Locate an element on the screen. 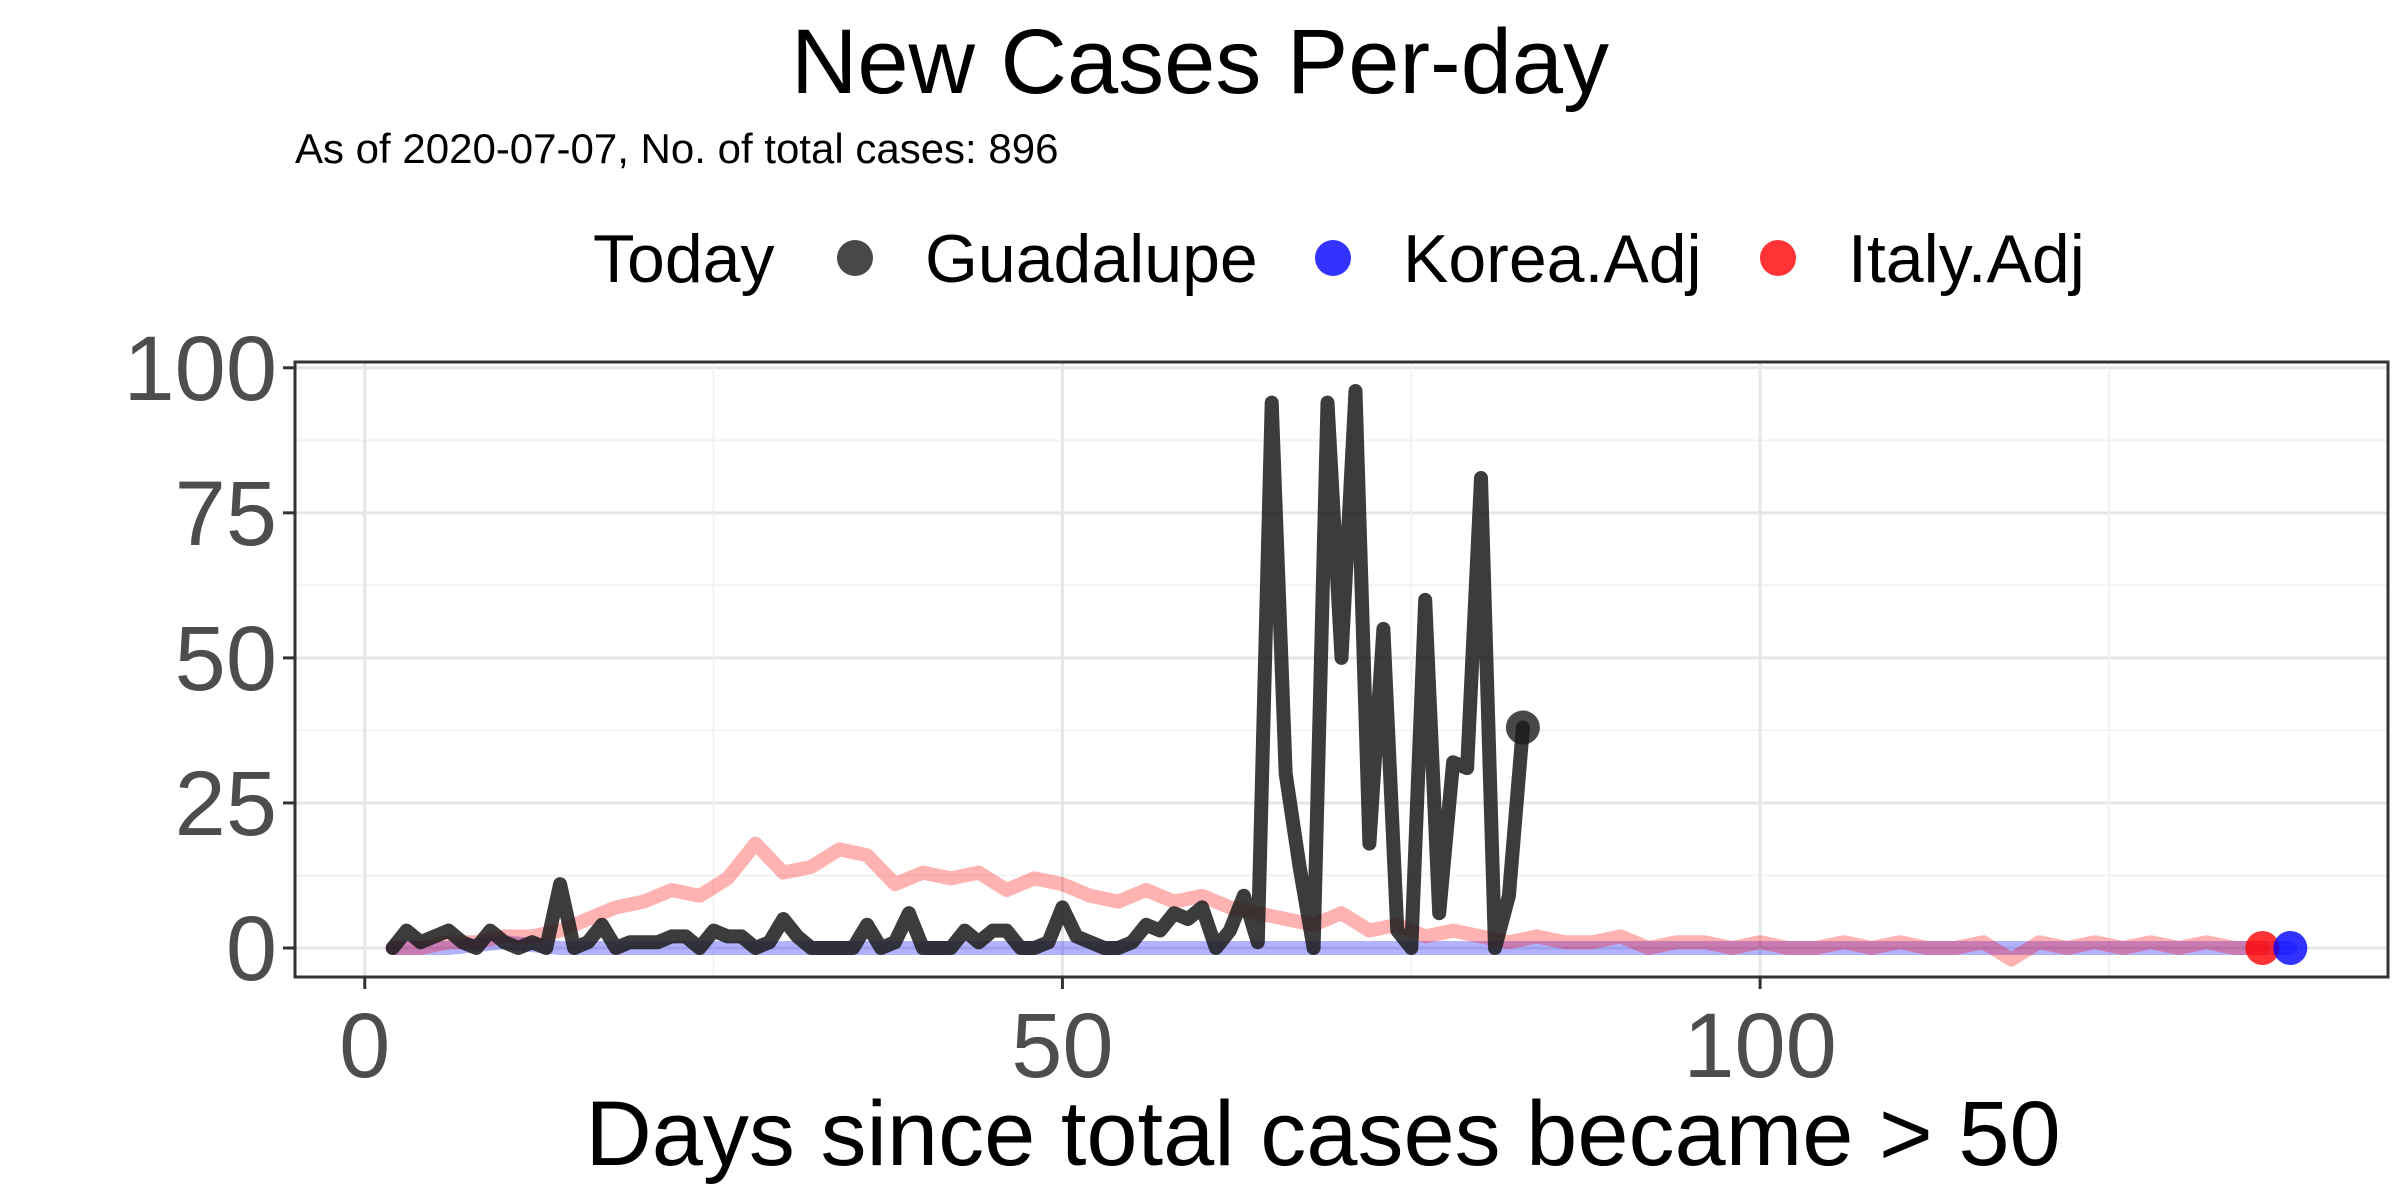 Image resolution: width=2400 pixels, height=1200 pixels. legend-key-korea-adj is located at coordinates (1333, 258).